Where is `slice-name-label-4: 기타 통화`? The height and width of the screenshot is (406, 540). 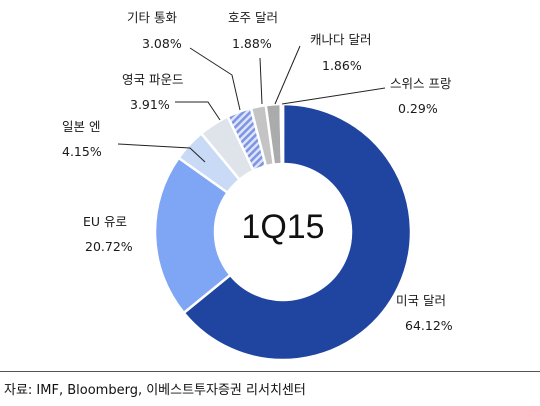 slice-name-label-4: 기타 통화 is located at coordinates (152, 17).